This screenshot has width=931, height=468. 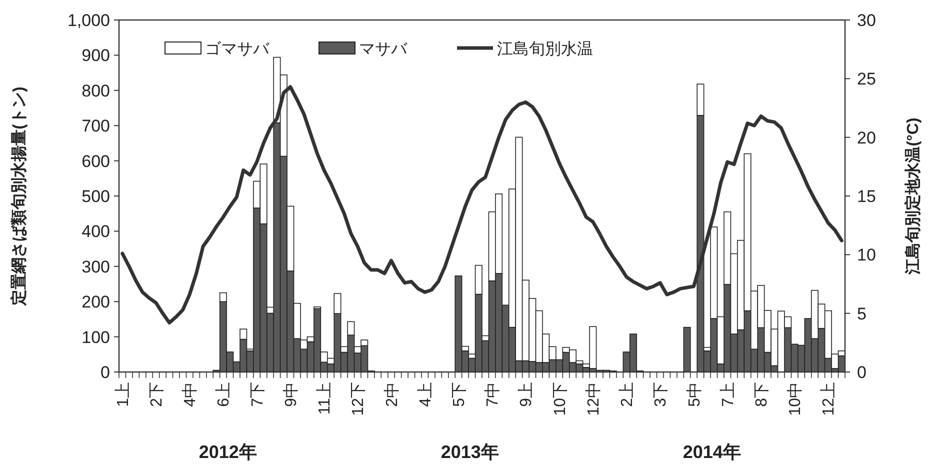 I want to click on y-tick-label: 400, so click(x=96, y=232).